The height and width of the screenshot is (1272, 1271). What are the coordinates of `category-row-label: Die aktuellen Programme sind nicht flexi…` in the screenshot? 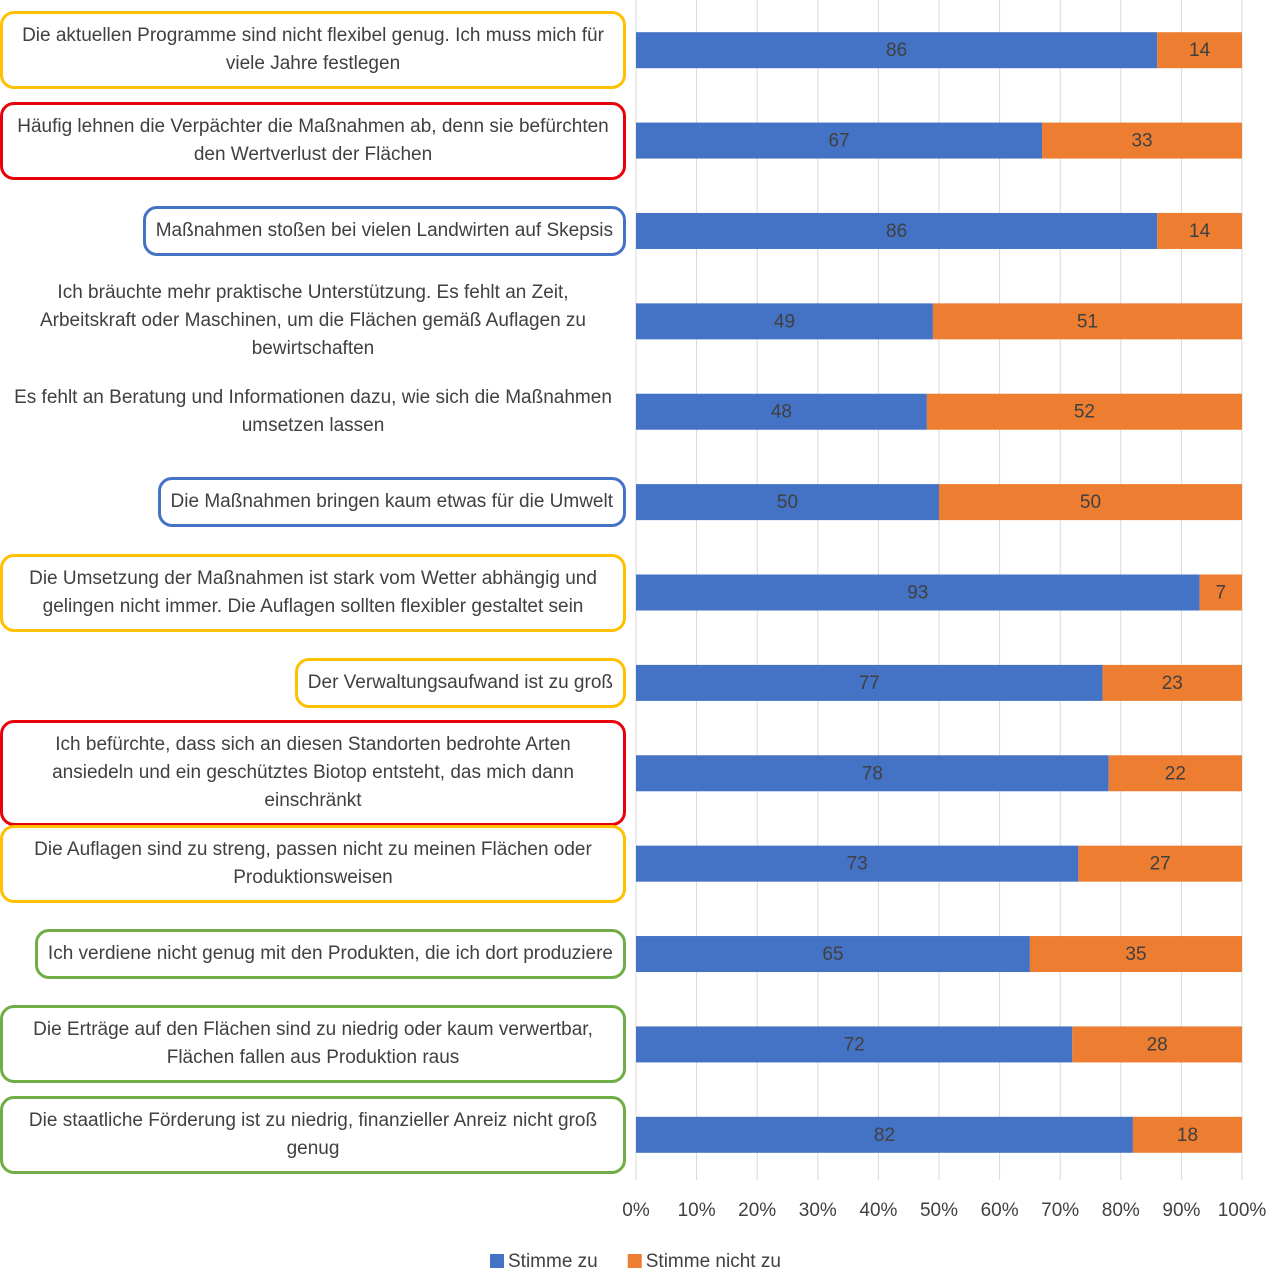 It's located at (313, 50).